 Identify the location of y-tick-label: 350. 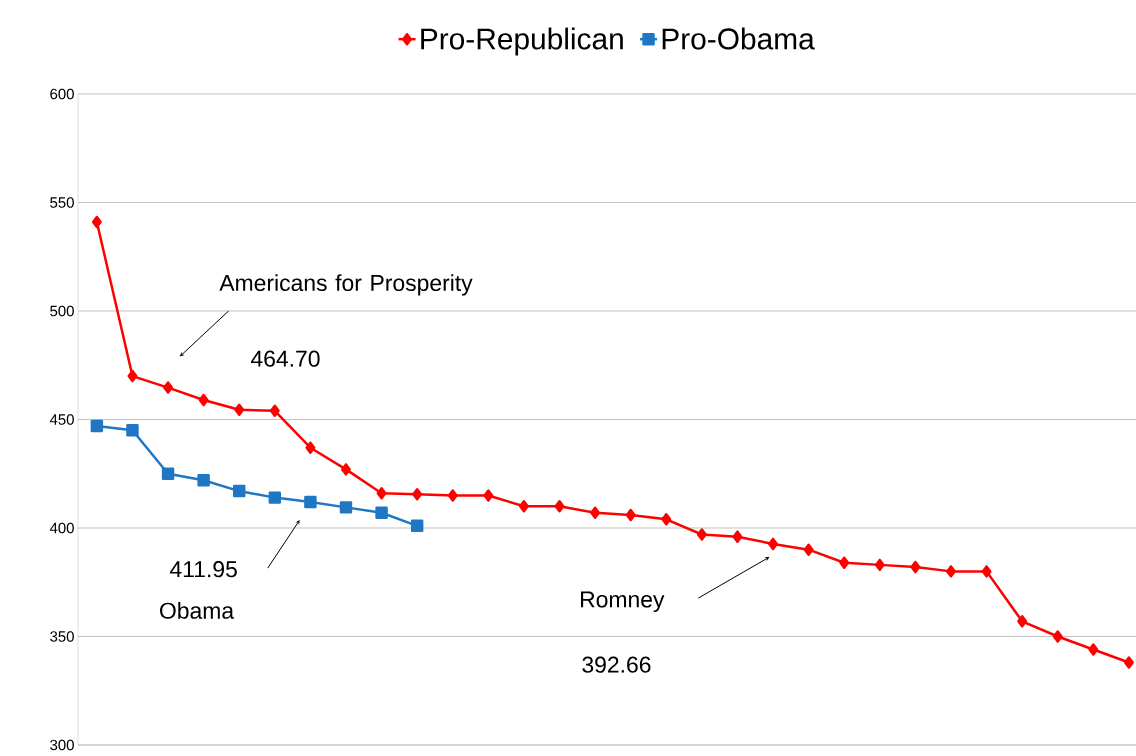
(62, 636).